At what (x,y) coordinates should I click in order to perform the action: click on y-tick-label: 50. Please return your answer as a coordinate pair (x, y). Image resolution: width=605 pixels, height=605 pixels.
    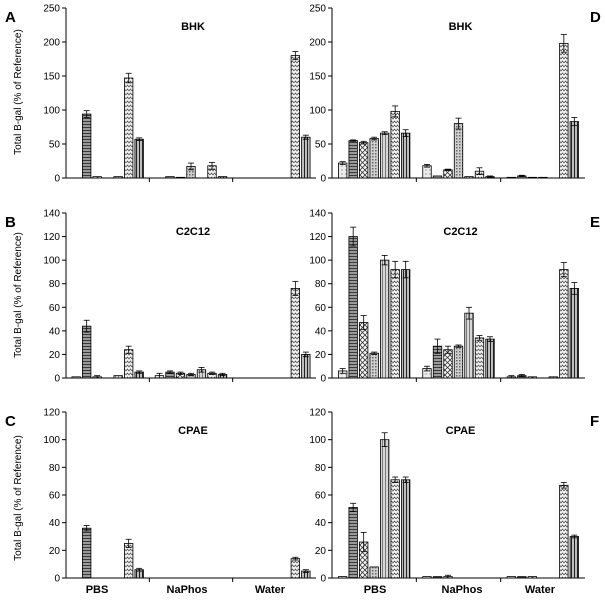
    Looking at the image, I should click on (55, 145).